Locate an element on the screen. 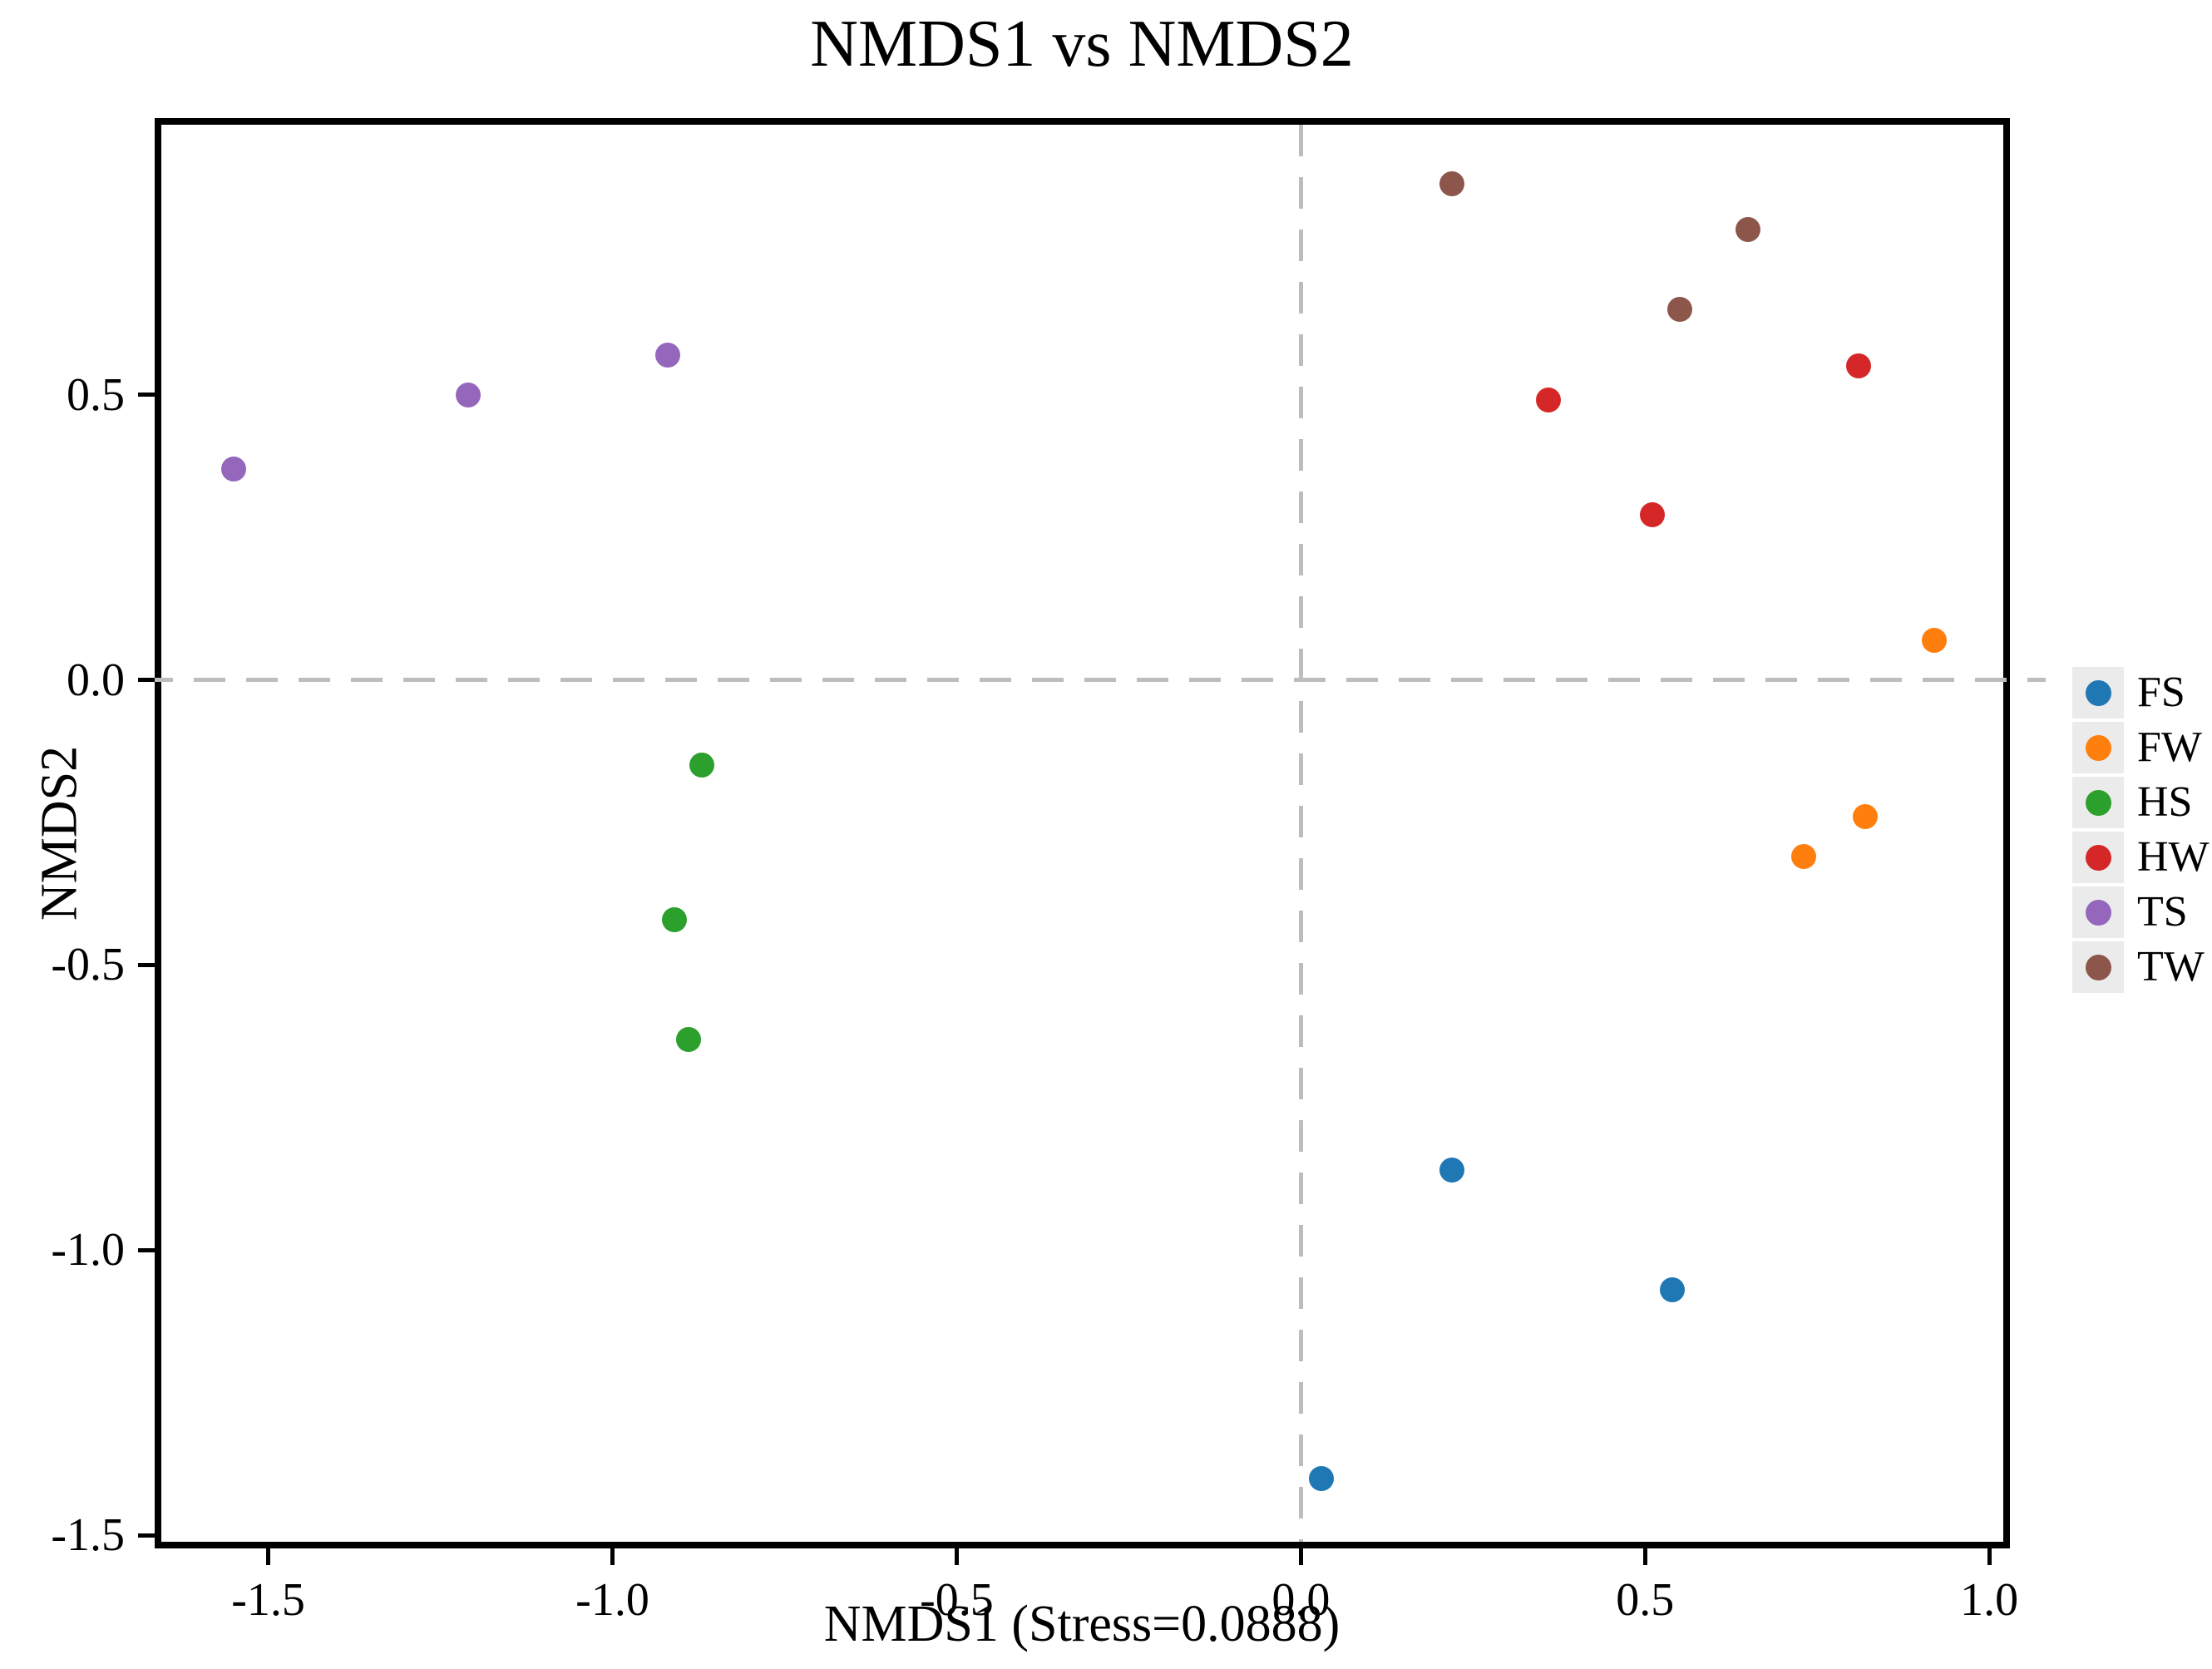 The height and width of the screenshot is (1669, 2212). x-tick-label: 1.0 is located at coordinates (1990, 1600).